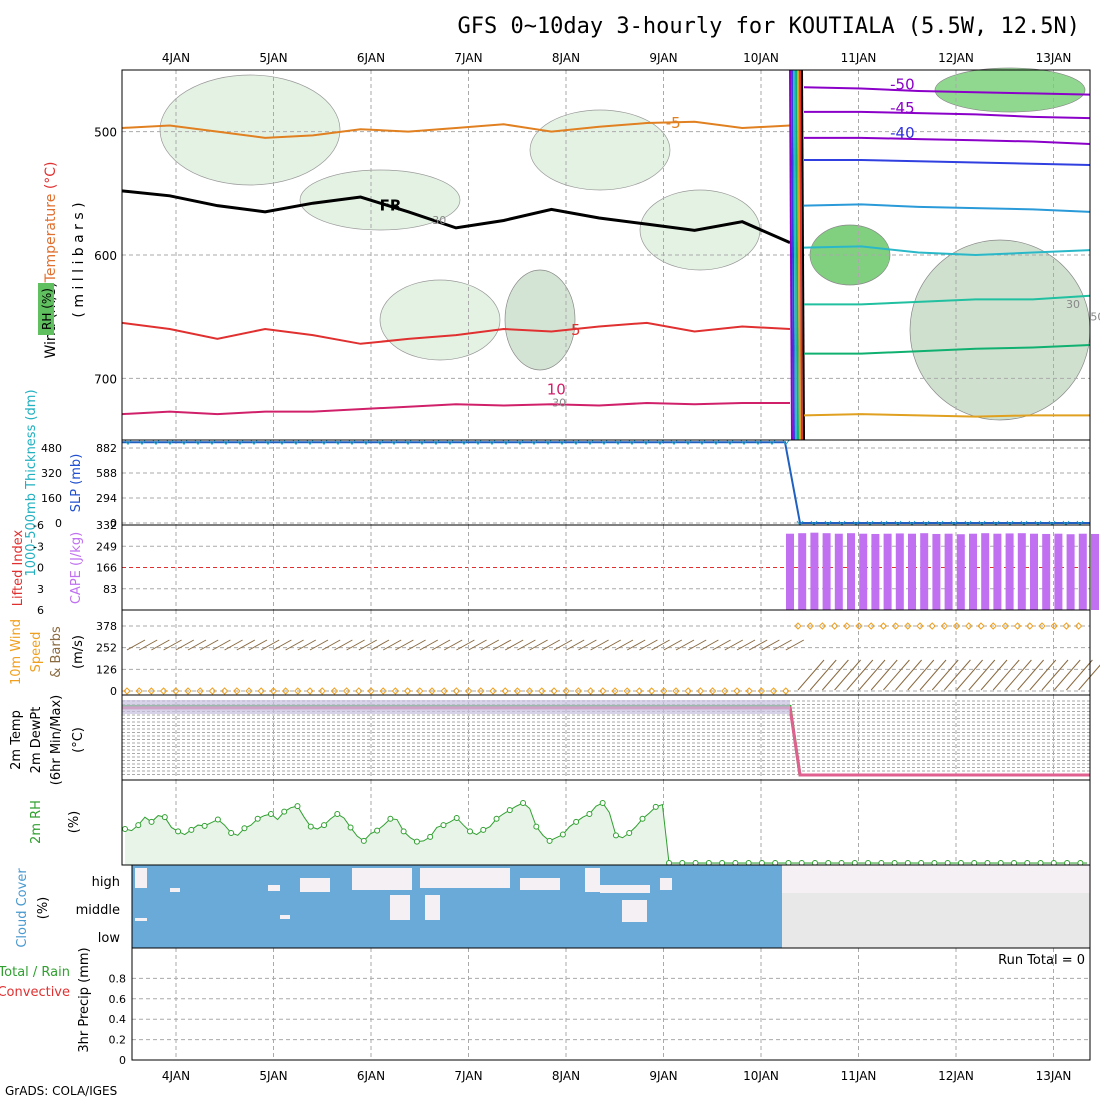 The image size is (1100, 1104). What do you see at coordinates (46, 309) in the screenshot?
I see `rh-legend-swatch` at bounding box center [46, 309].